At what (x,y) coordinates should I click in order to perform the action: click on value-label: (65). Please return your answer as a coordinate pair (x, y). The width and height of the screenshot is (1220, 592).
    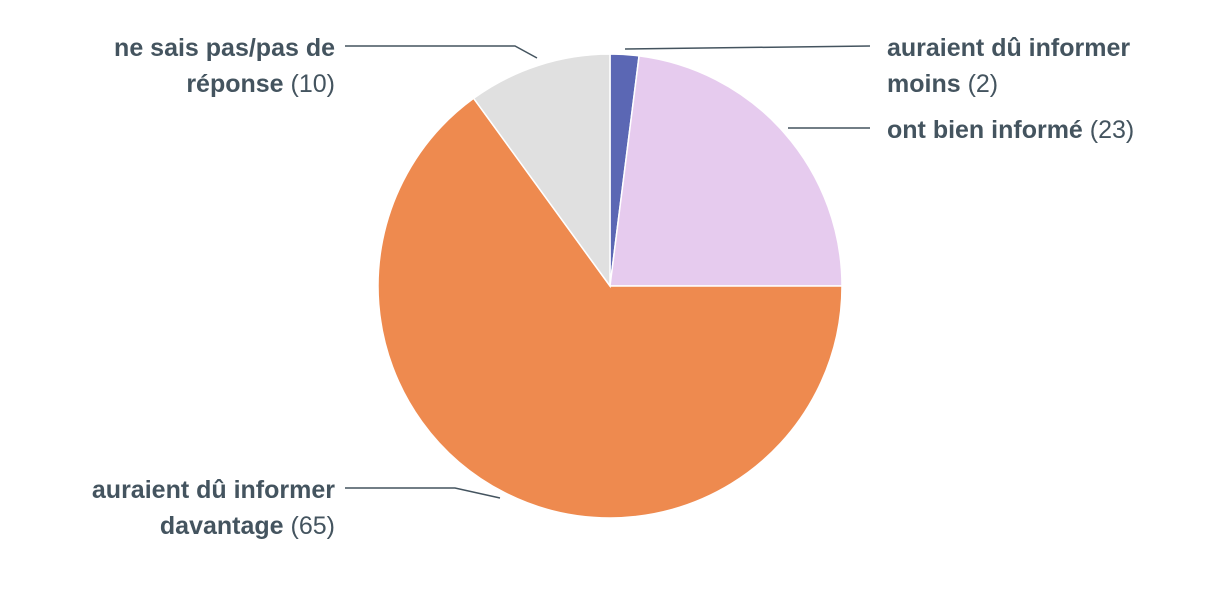
    Looking at the image, I should click on (312, 526).